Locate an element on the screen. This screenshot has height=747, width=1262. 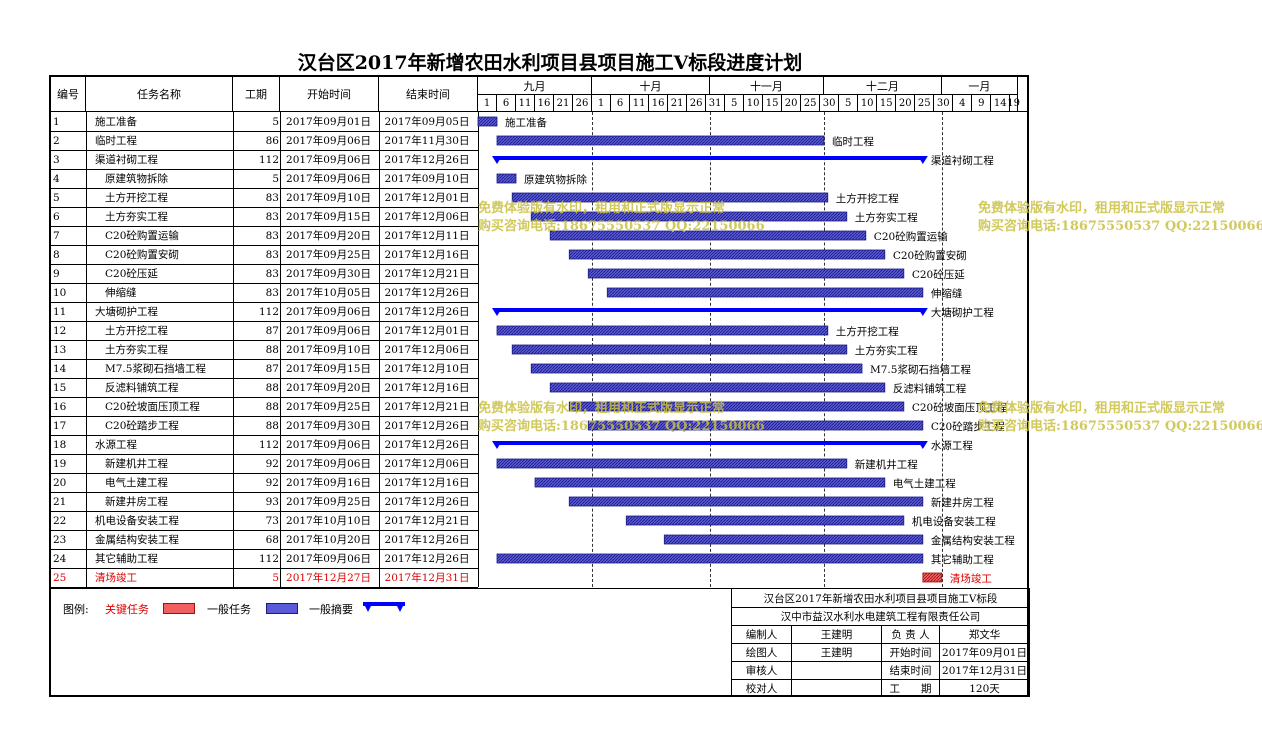
table-row: 6 土方夯实工程 83 2017年09月15日 2017年12月06日 is located at coordinates (264, 217).